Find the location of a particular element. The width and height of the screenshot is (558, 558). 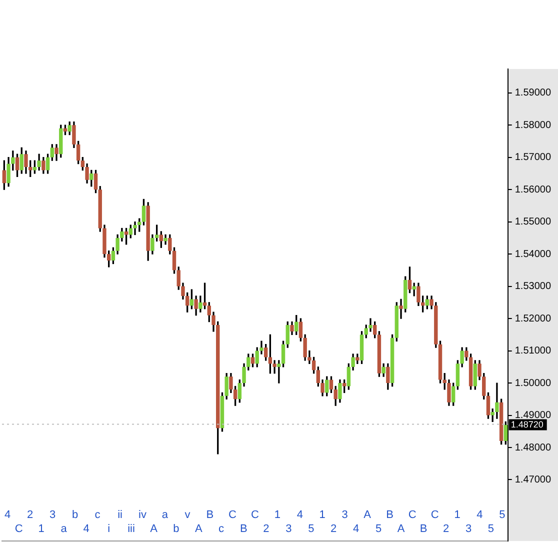

y-tick-label: 1.56000 is located at coordinates (533, 190).